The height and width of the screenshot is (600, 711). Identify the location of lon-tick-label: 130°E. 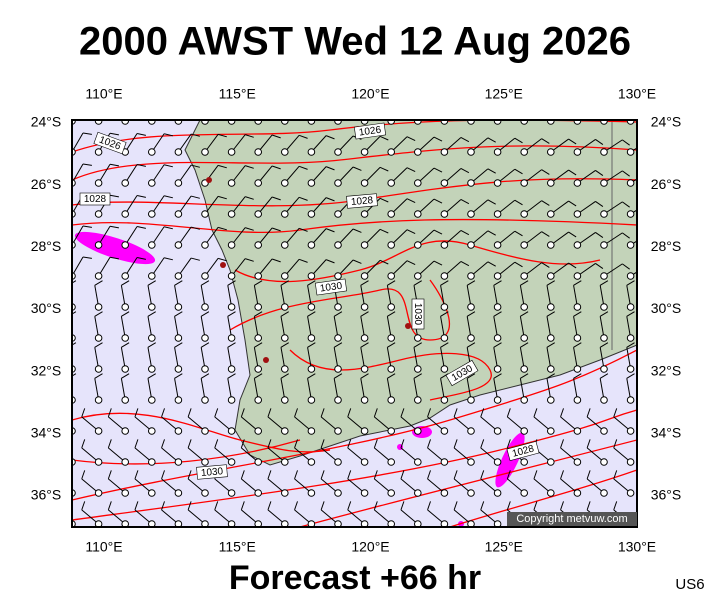
(637, 94).